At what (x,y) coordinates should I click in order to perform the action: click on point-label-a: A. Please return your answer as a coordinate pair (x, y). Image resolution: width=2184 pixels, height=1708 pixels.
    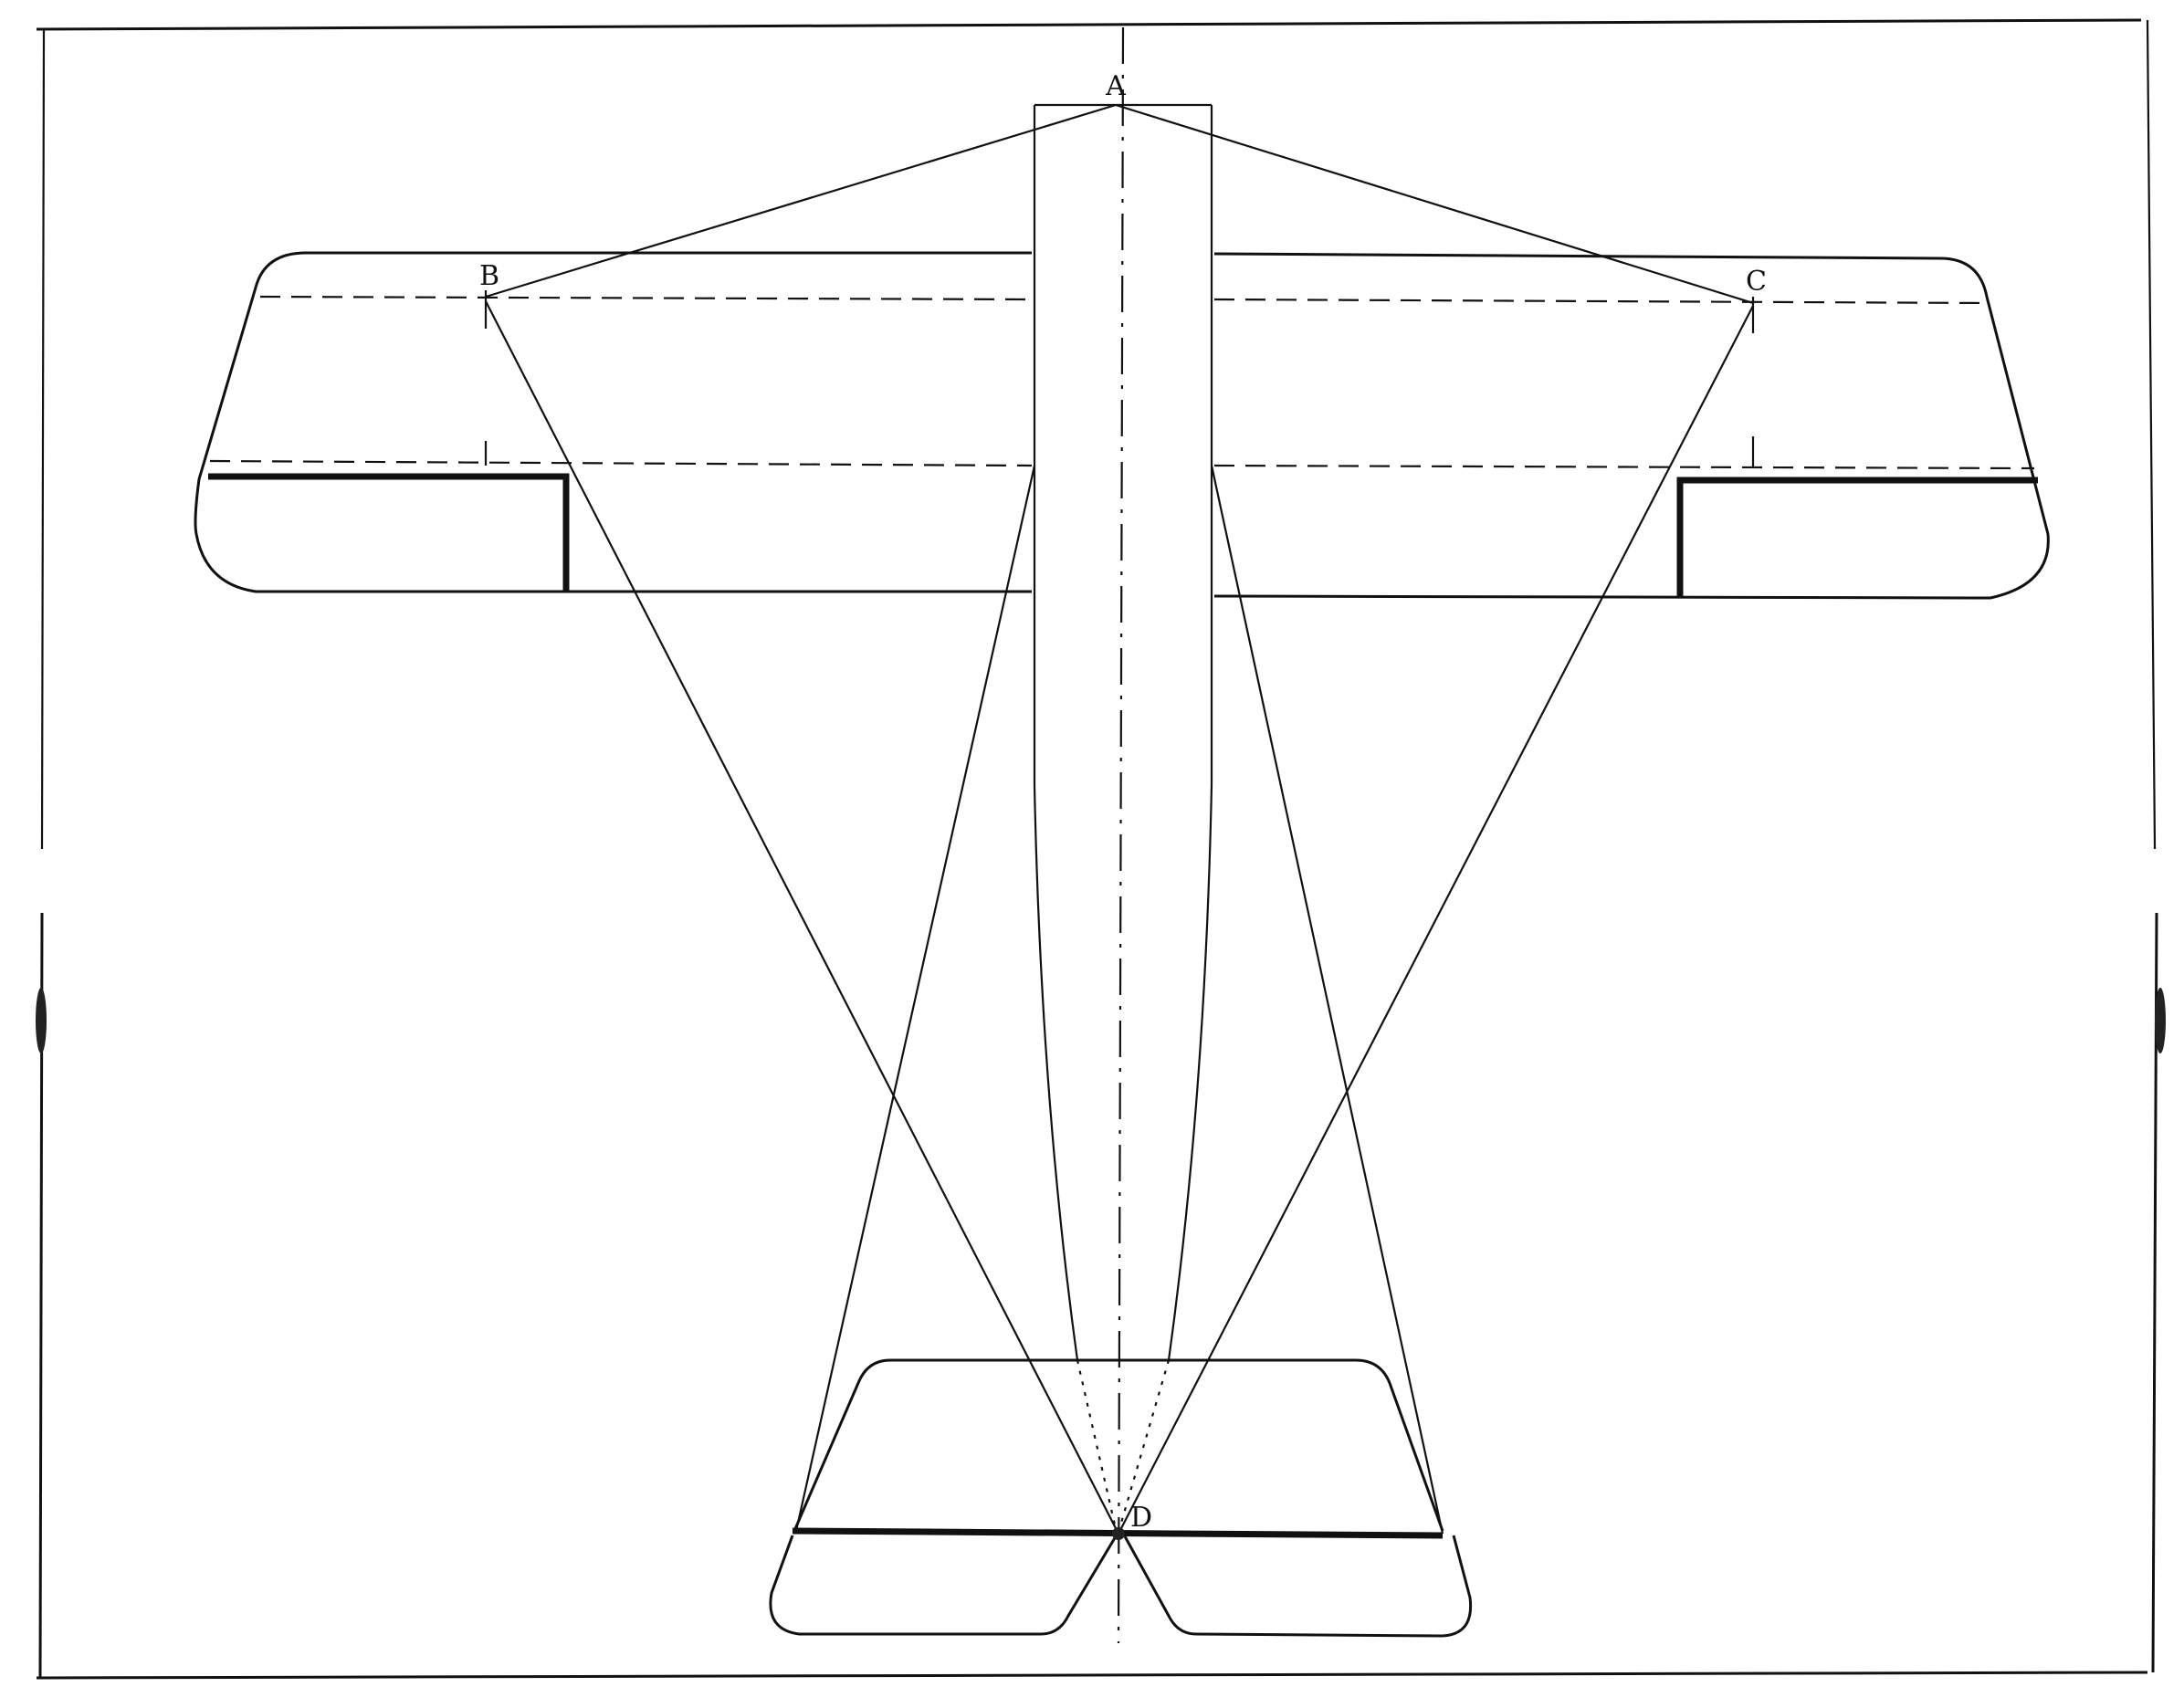
    Looking at the image, I should click on (1115, 86).